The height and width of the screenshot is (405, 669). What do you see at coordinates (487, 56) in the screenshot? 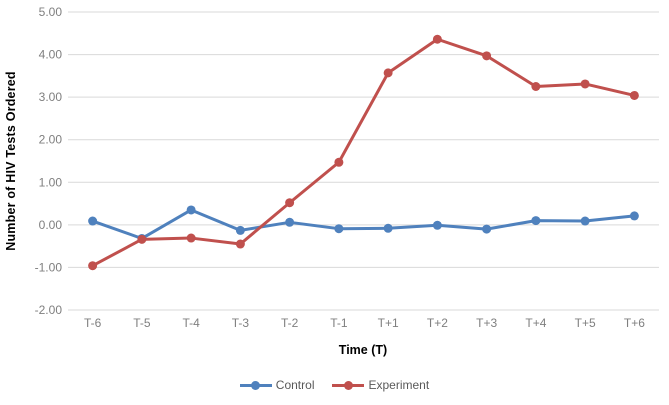
I see `data-point-experiment-T+3` at bounding box center [487, 56].